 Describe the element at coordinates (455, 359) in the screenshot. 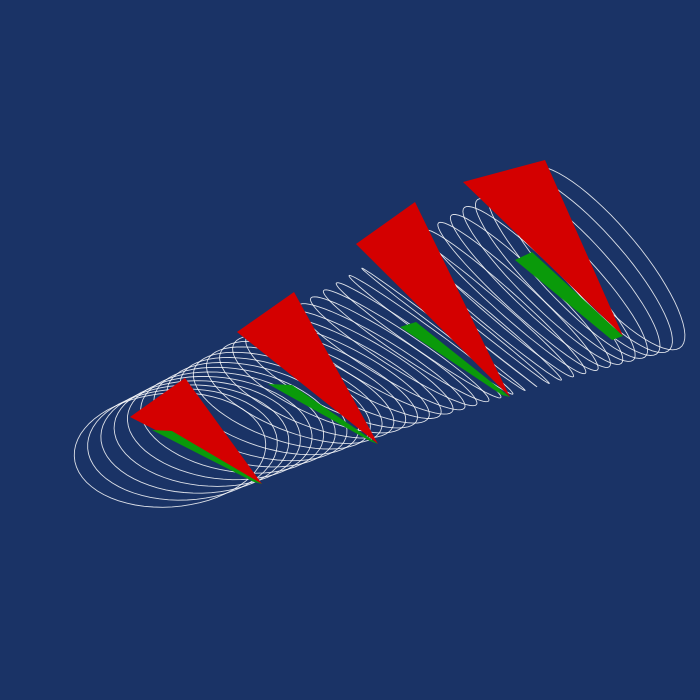

I see `rib-3-band` at that location.